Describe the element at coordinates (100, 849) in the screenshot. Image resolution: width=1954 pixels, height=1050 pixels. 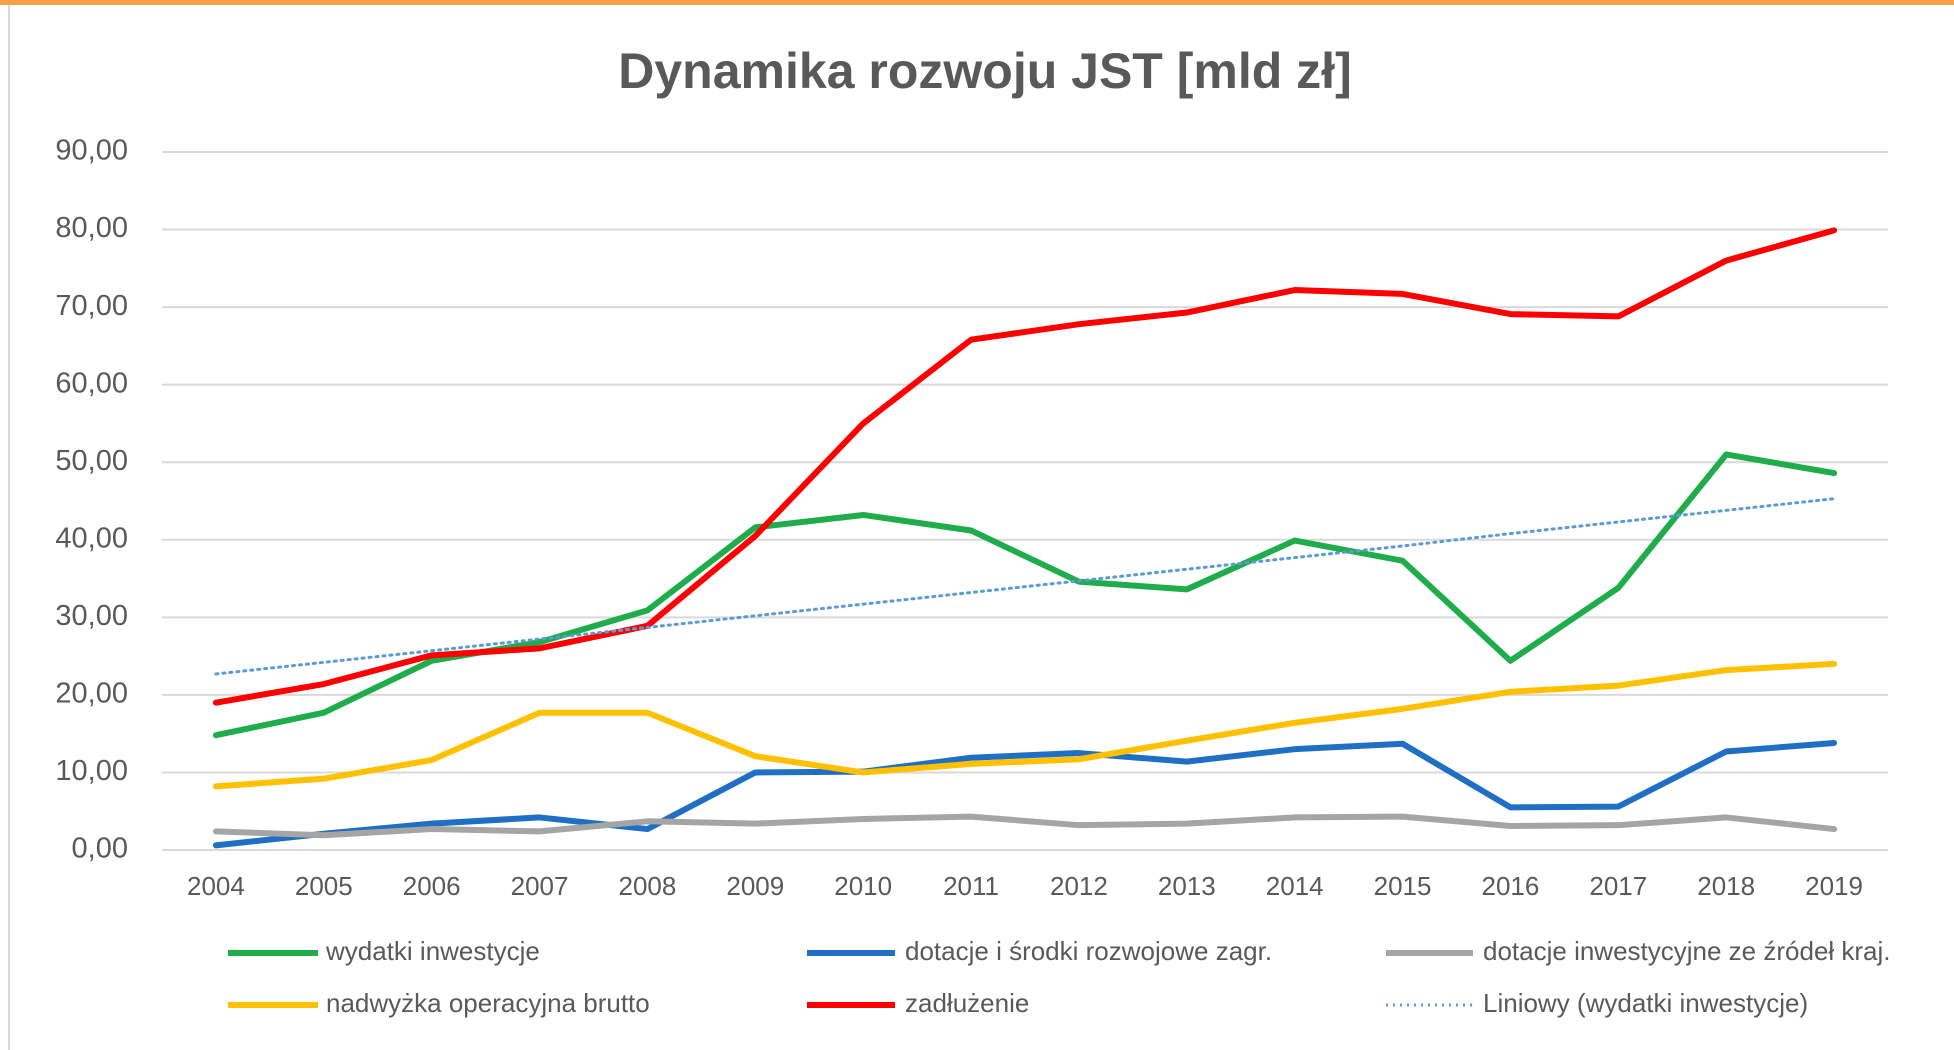
I see `y-tick-label: 0,00` at that location.